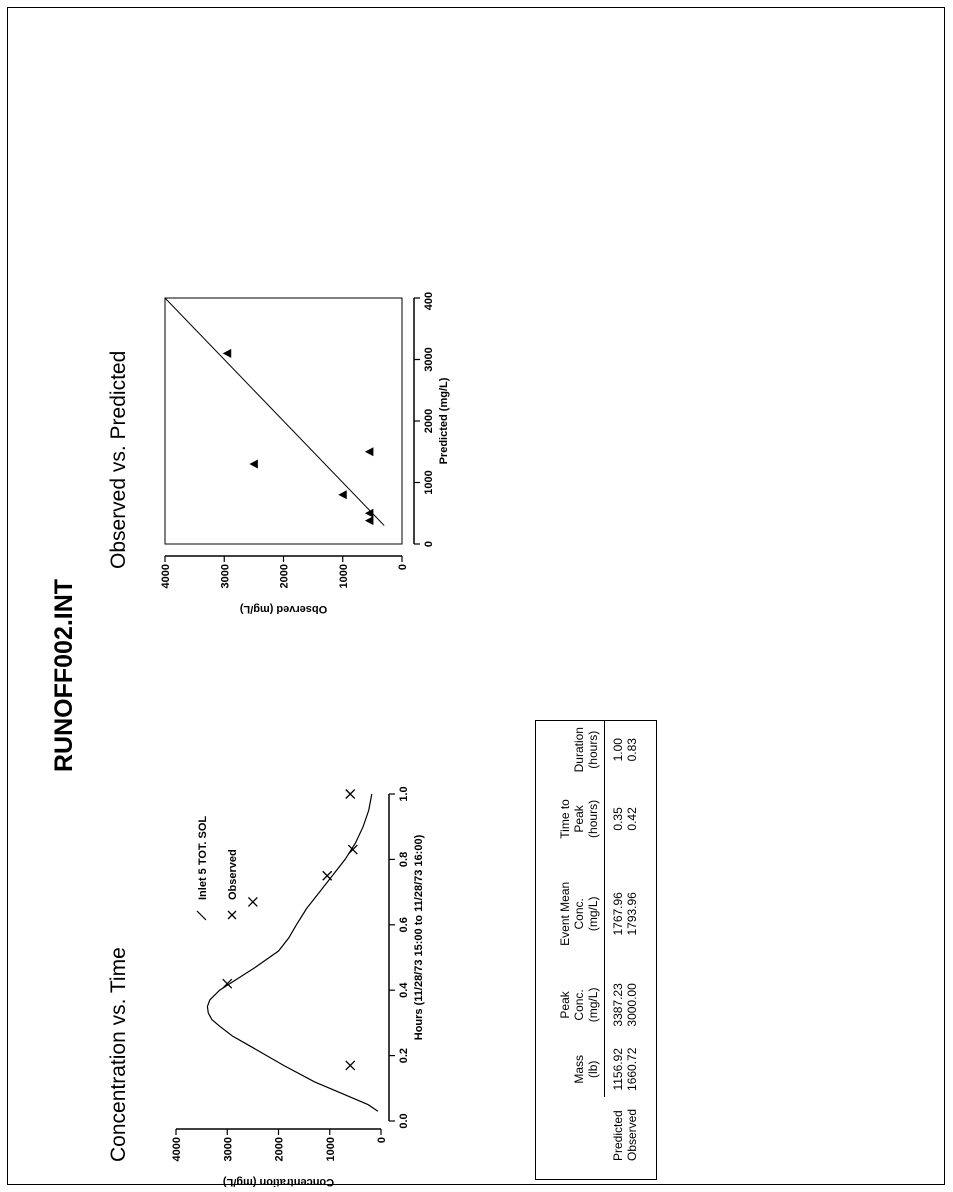 The width and height of the screenshot is (953, 1192). What do you see at coordinates (615, 1129) in the screenshot?
I see `row-label: Predicted` at bounding box center [615, 1129].